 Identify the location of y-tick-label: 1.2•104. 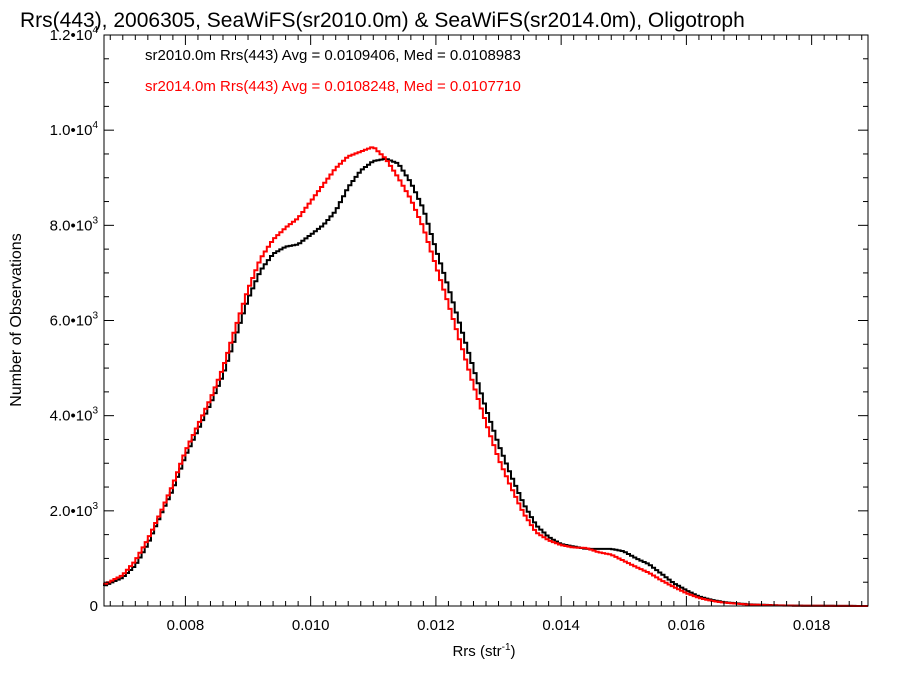
(74, 34).